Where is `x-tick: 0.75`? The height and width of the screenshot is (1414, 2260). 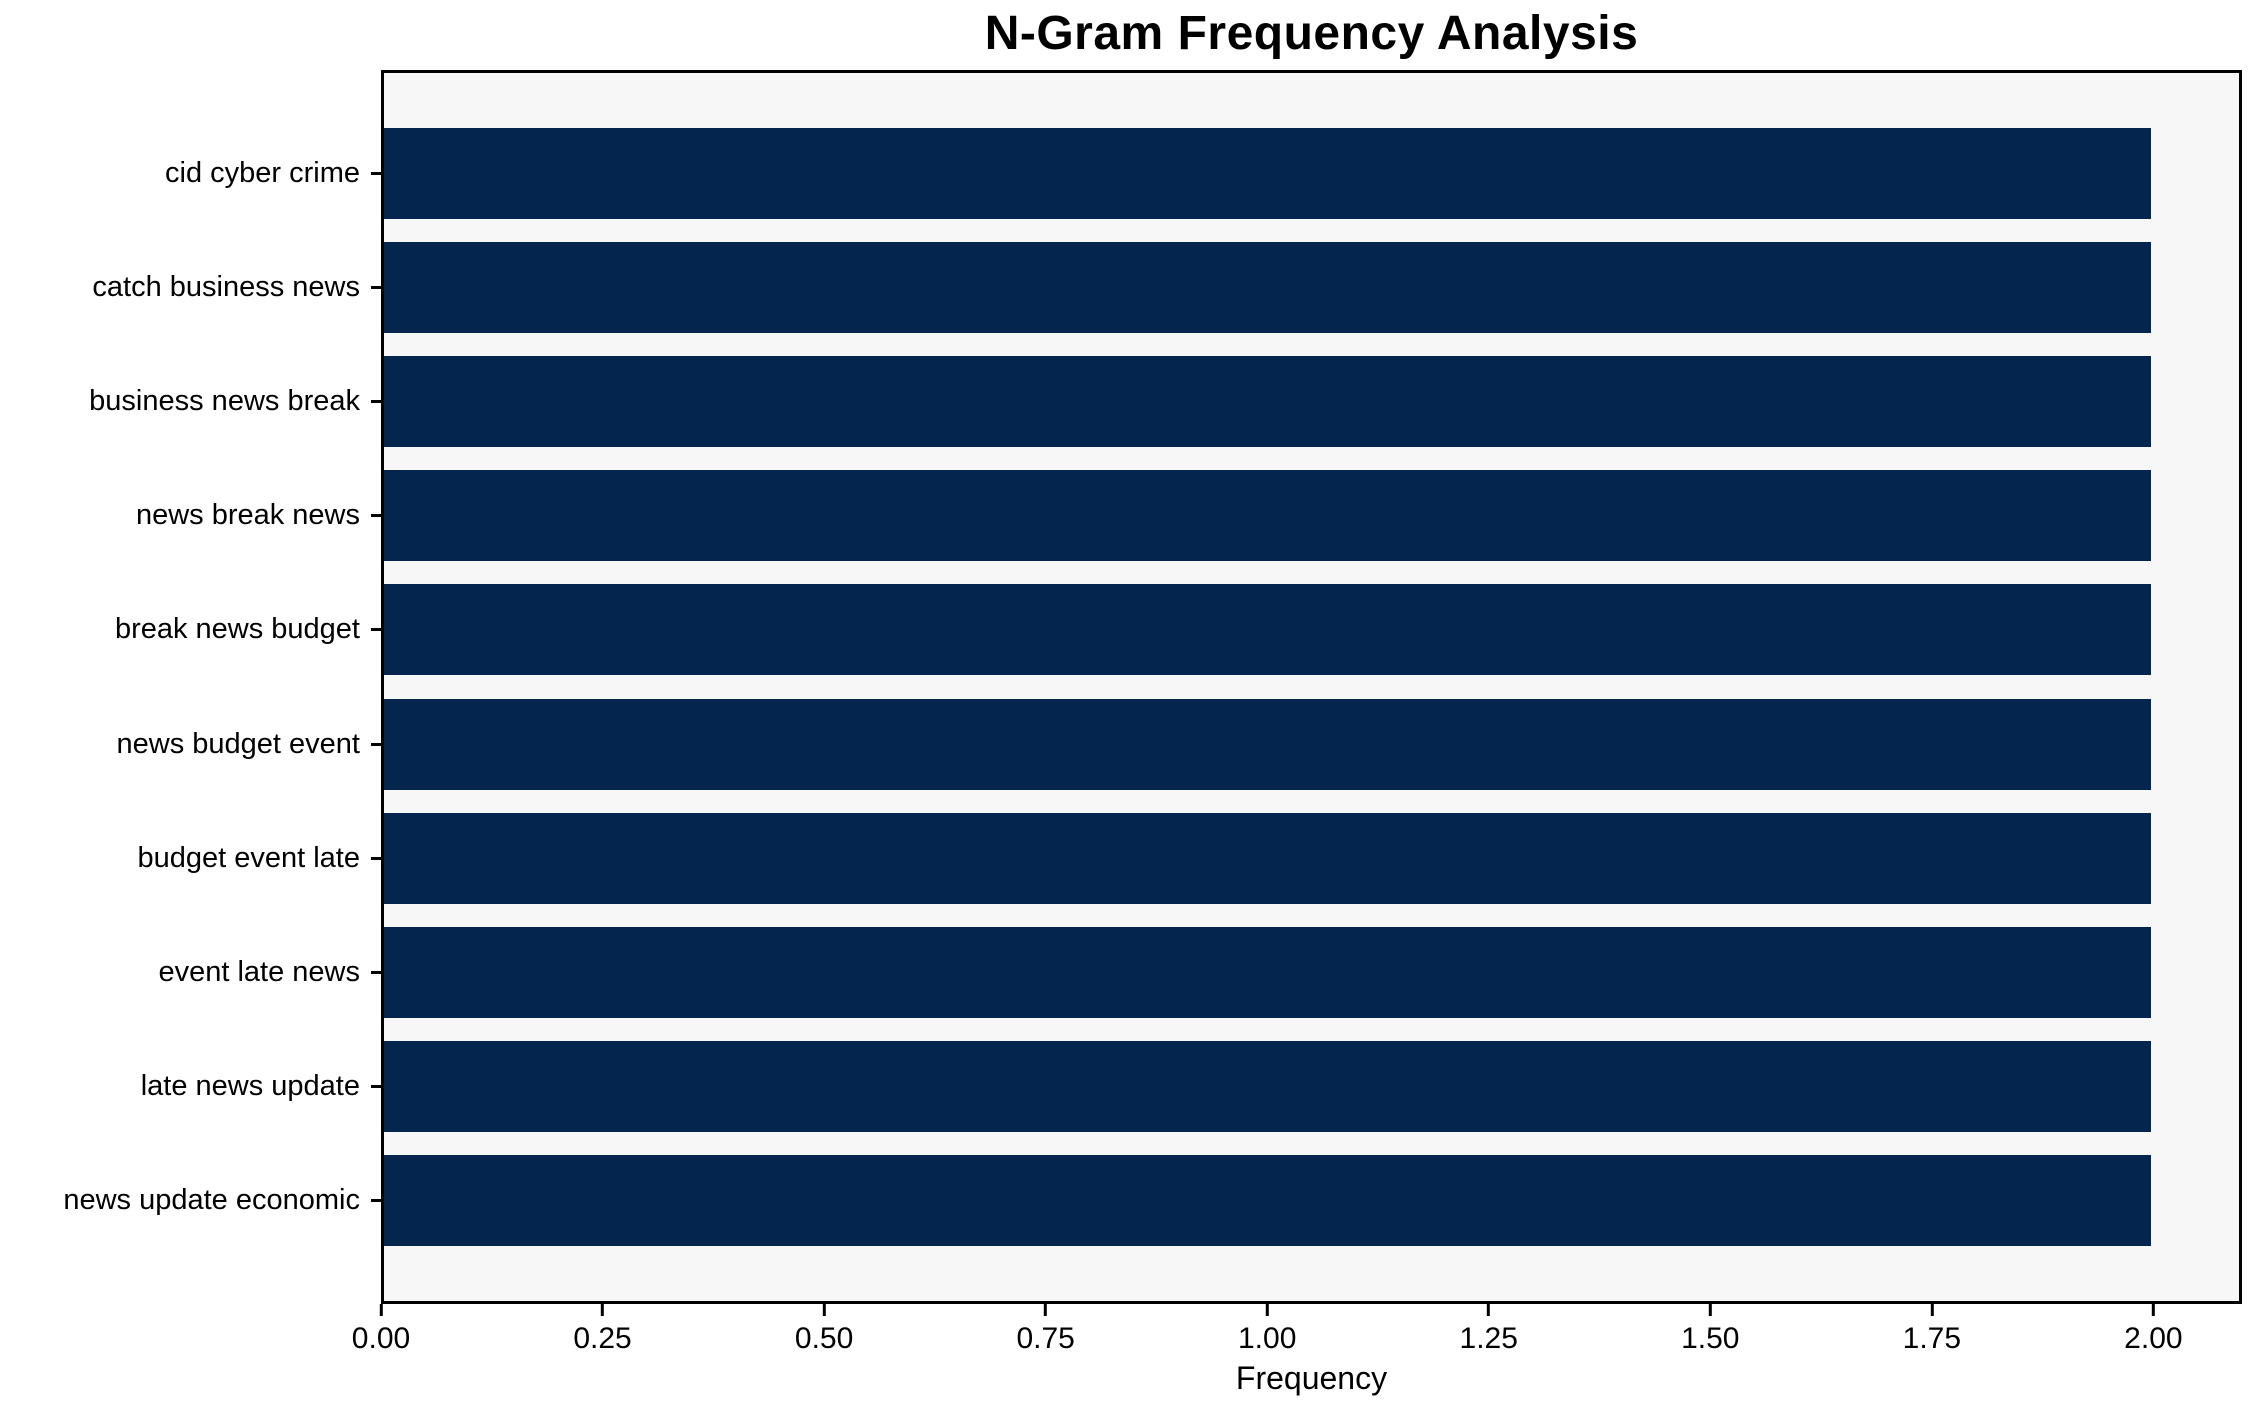
x-tick: 0.75 is located at coordinates (1045, 1329).